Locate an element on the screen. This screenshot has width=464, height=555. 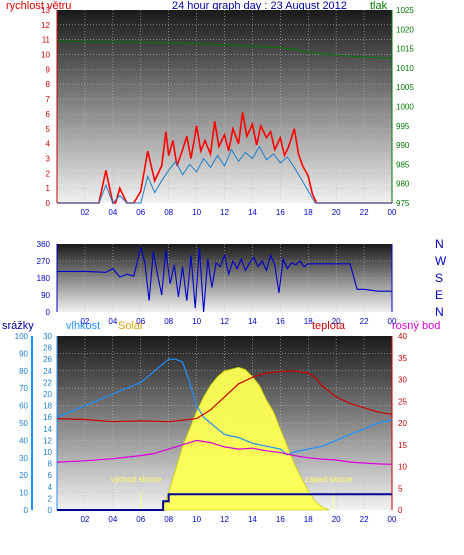
direction-panel-x-tick-label: 00 is located at coordinates (392, 321).